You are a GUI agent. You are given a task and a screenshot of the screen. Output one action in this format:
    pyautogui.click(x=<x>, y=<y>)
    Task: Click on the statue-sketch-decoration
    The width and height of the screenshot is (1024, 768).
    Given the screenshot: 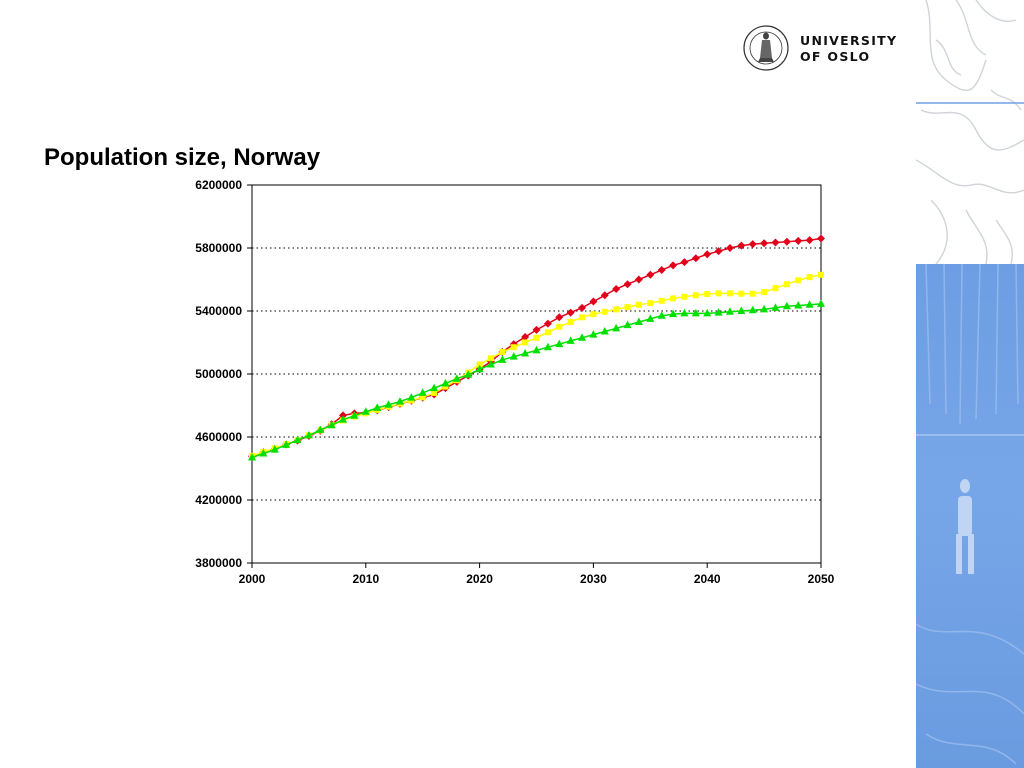 What is the action you would take?
    pyautogui.click(x=970, y=132)
    